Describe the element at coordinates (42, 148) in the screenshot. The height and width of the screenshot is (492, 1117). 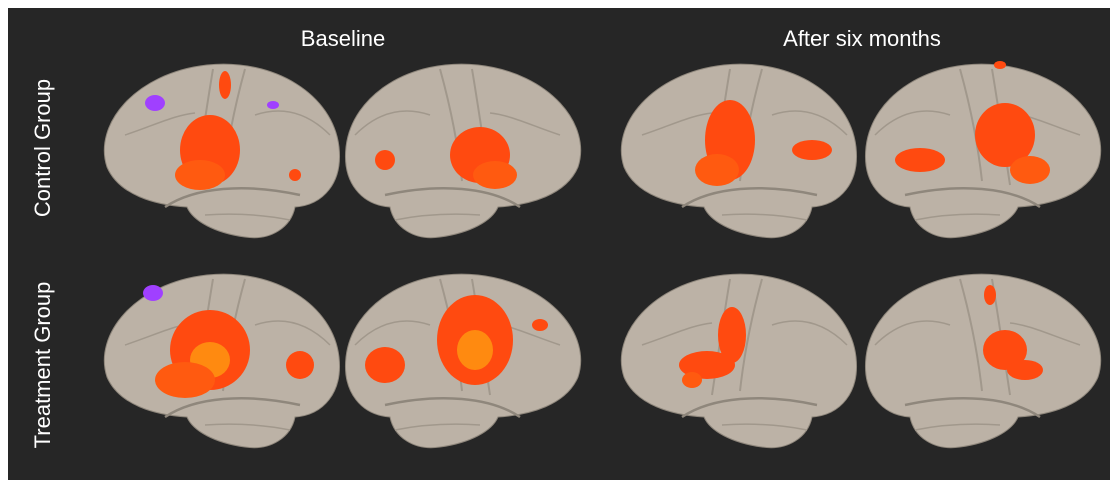
I see `row-label: Control Group` at that location.